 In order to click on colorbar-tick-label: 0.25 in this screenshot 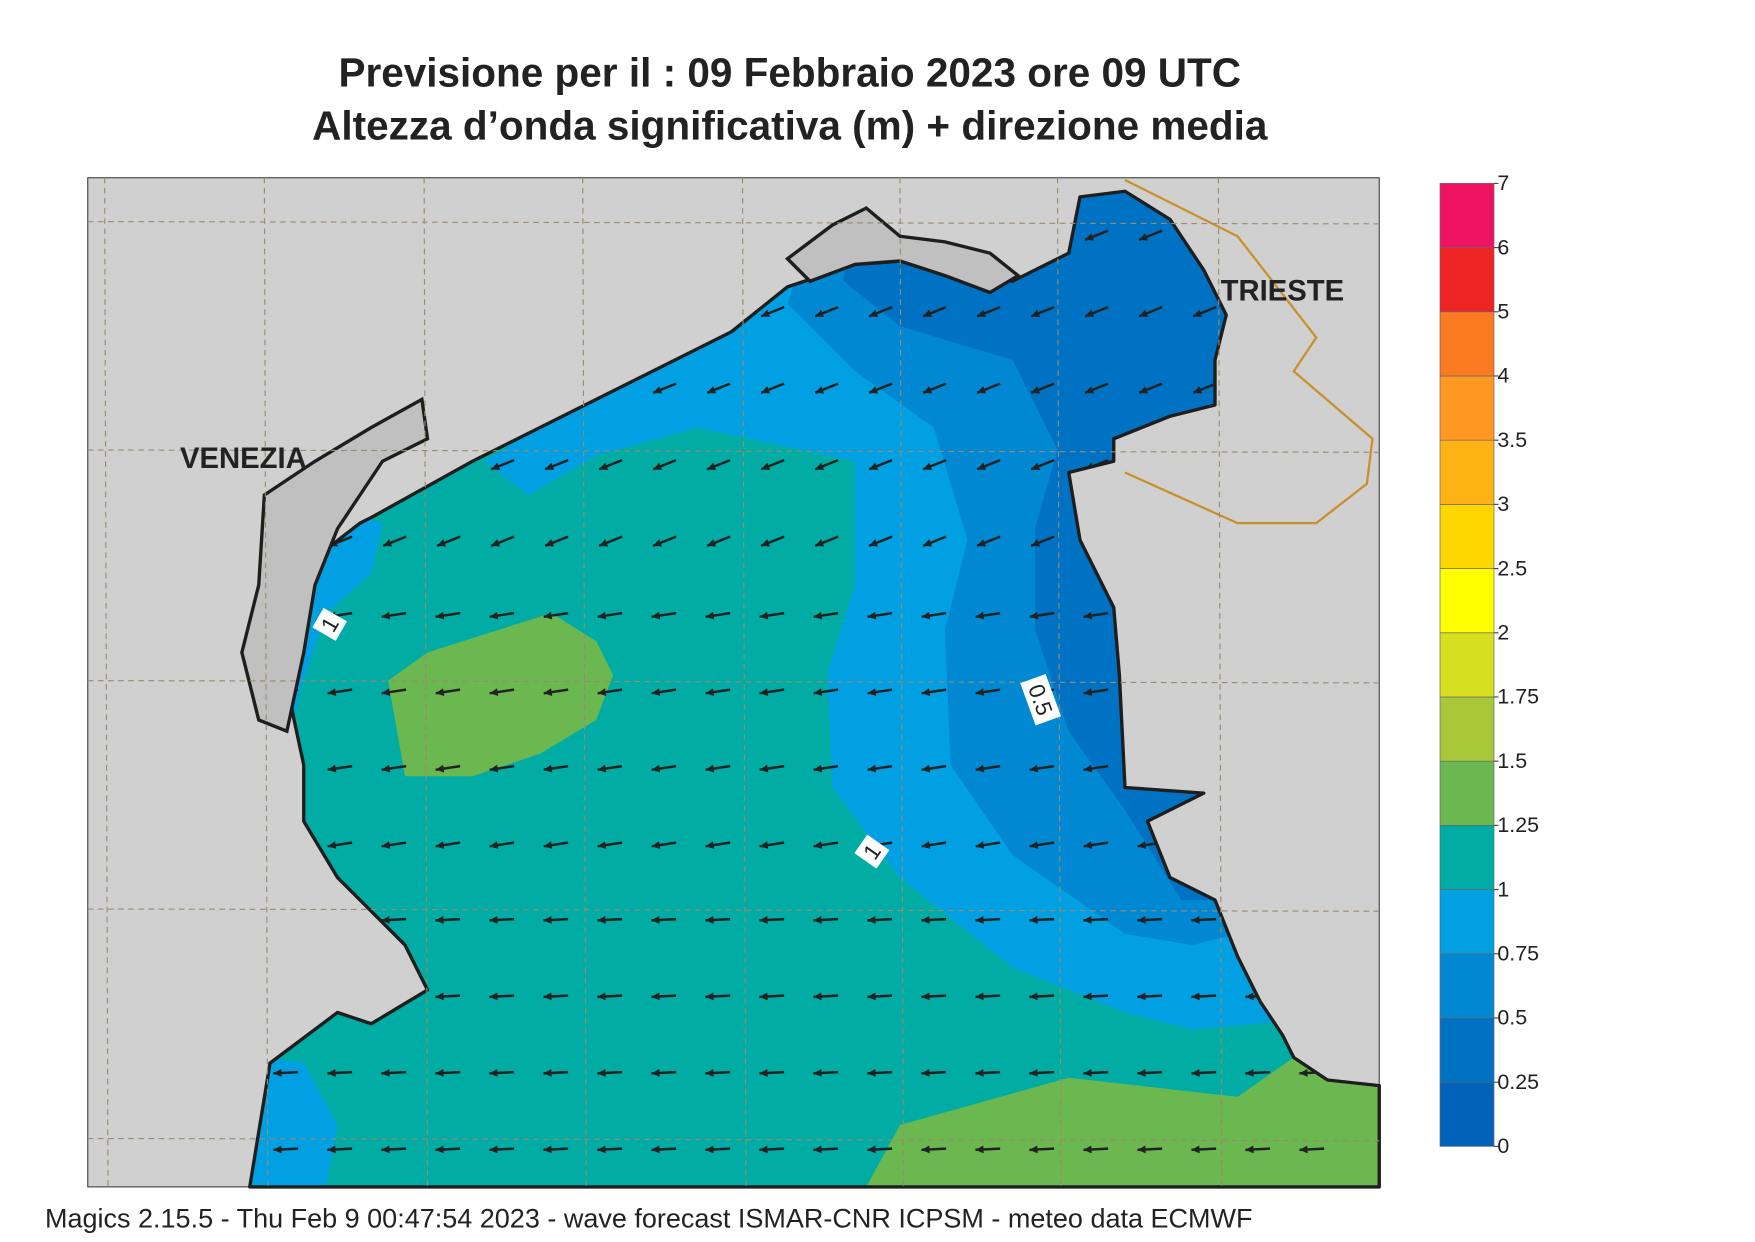, I will do `click(1518, 1082)`.